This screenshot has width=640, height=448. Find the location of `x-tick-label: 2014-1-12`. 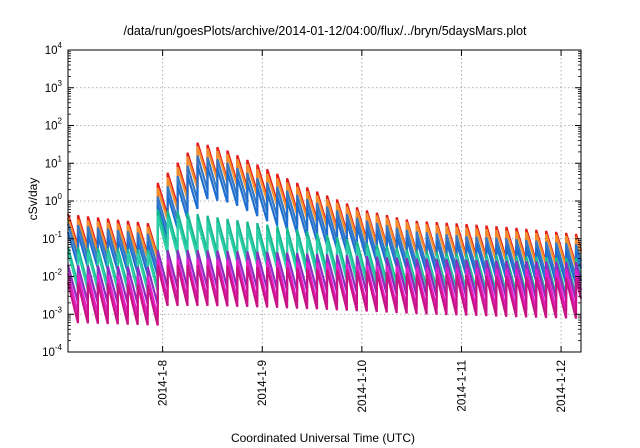

x-tick-label: 2014-1-12 is located at coordinates (562, 386).